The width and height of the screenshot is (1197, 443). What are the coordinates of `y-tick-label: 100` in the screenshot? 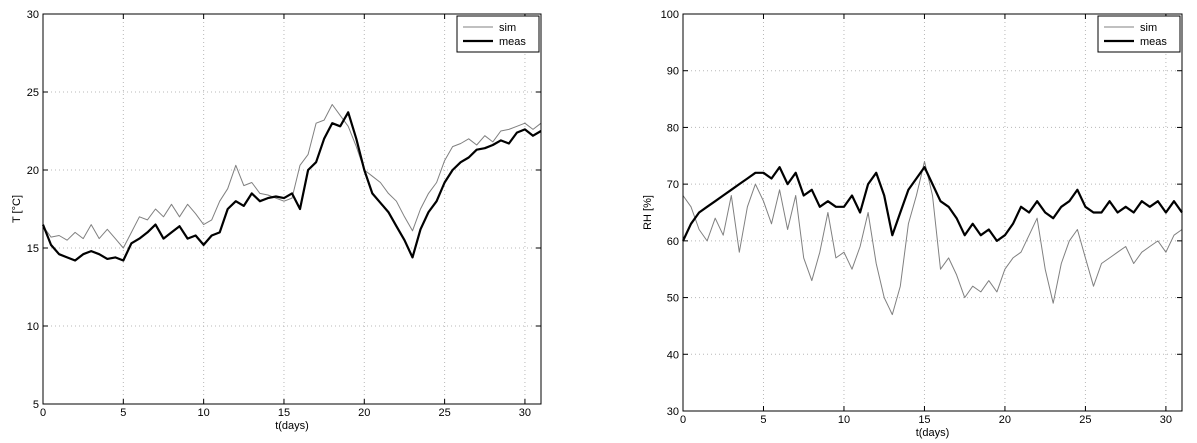 It's located at (670, 15).